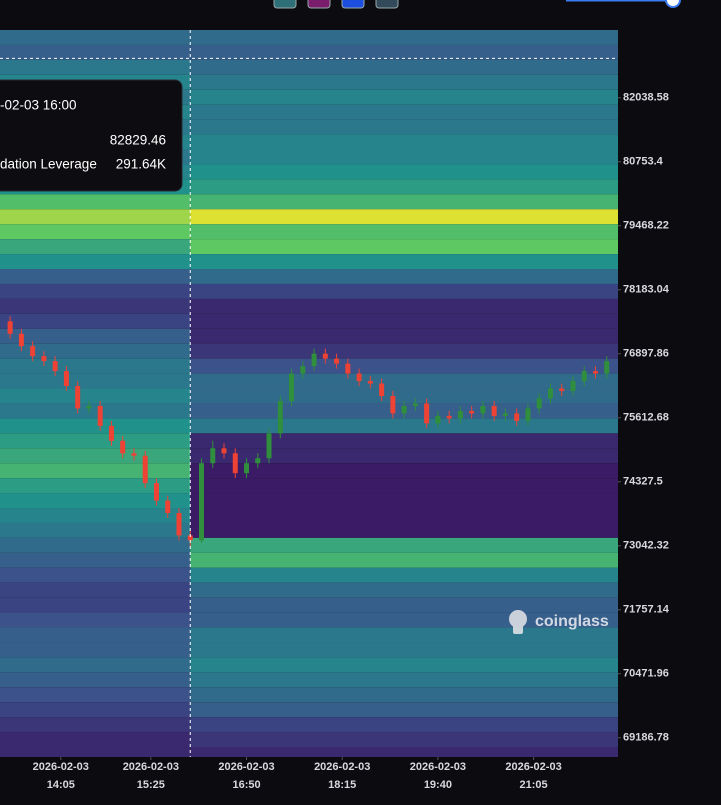 The height and width of the screenshot is (805, 721). What do you see at coordinates (646, 738) in the screenshot?
I see `y-tick-label: 69186.78` at bounding box center [646, 738].